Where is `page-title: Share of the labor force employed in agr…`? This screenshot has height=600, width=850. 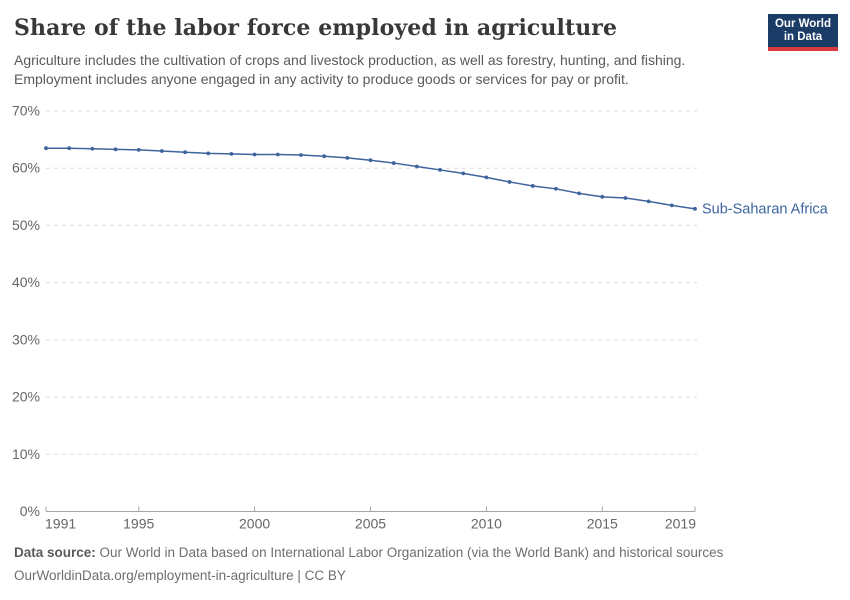
page-title: Share of the labor force employed in agr… is located at coordinates (316, 28).